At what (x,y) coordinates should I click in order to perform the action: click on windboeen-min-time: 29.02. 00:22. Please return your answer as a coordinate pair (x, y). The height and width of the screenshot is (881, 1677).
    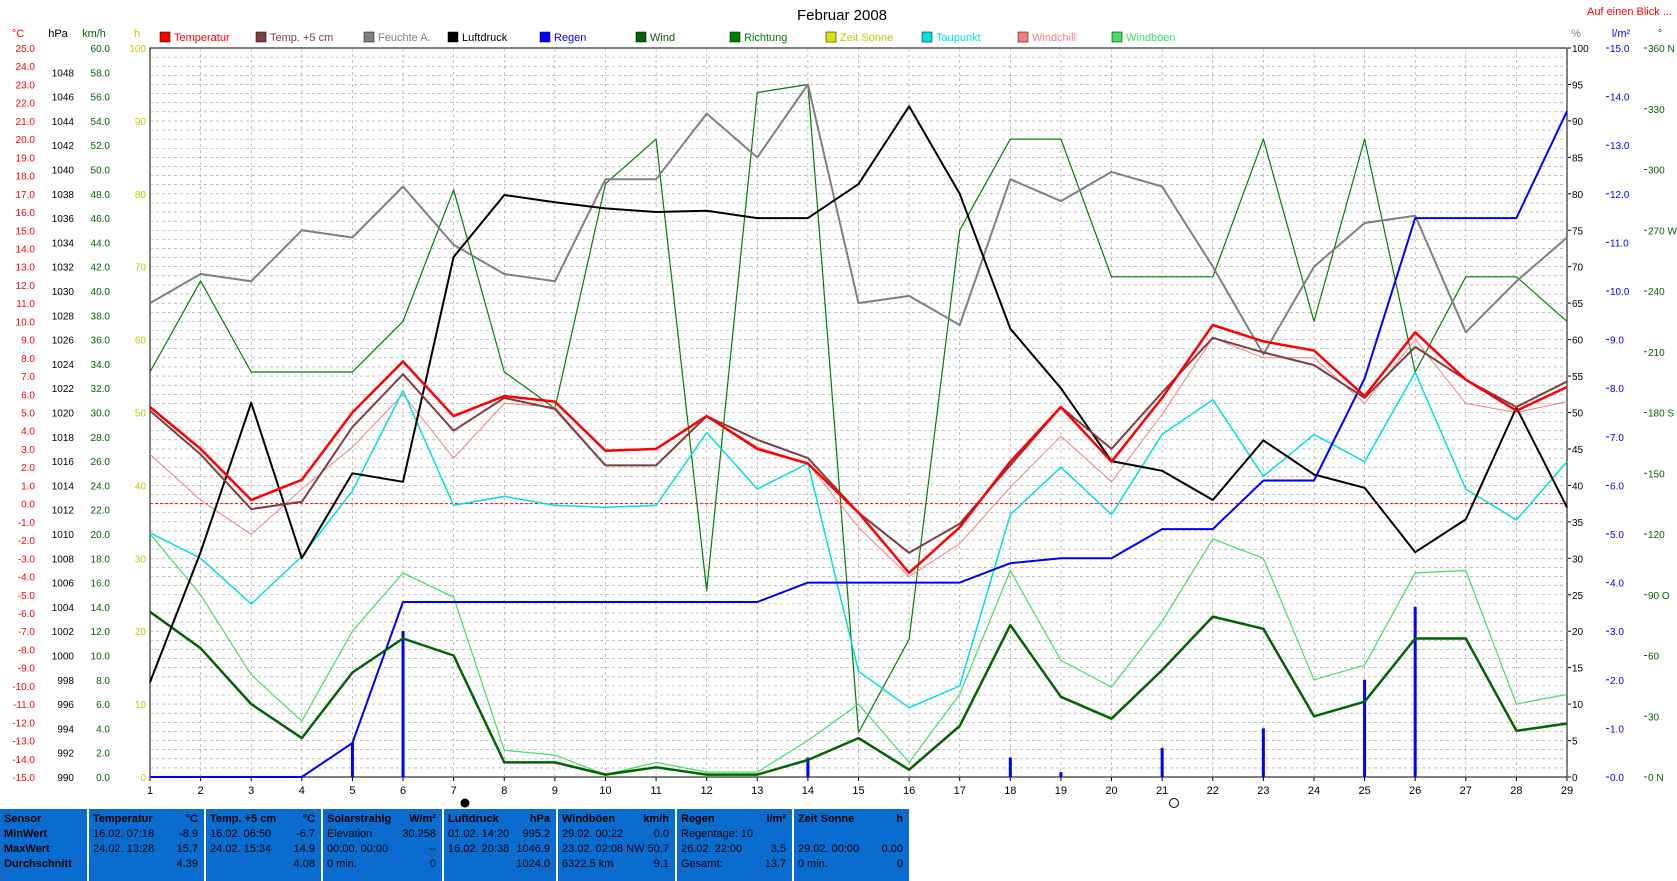
    Looking at the image, I should click on (593, 834).